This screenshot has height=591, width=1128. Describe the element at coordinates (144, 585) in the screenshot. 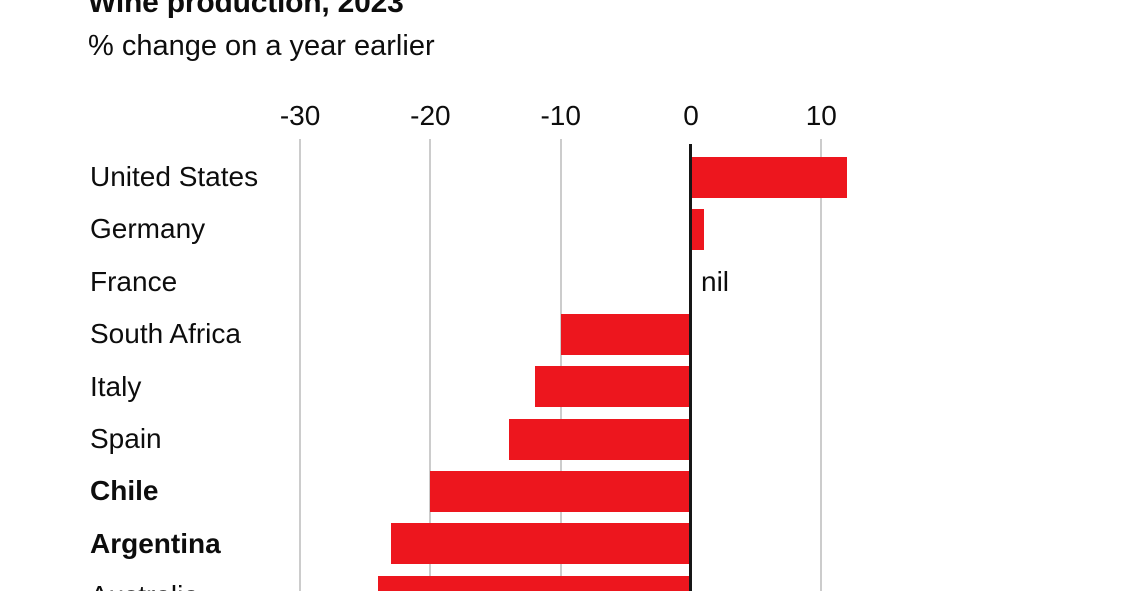

I see `category-label: Australia` at that location.